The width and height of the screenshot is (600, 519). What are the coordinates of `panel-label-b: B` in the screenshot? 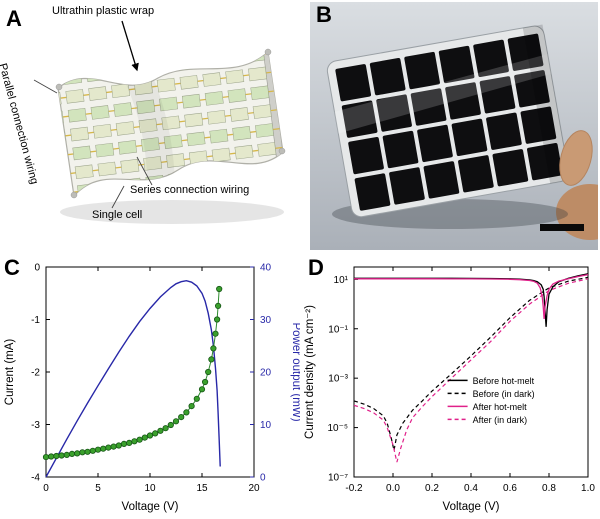 It's located at (324, 14).